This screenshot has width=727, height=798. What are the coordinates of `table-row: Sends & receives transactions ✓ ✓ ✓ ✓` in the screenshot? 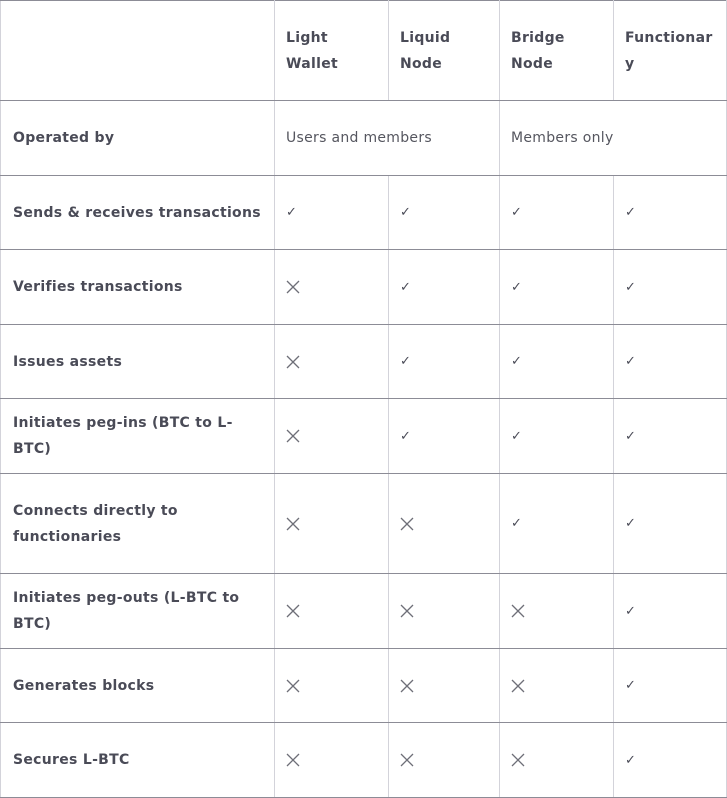 It's located at (363, 212).